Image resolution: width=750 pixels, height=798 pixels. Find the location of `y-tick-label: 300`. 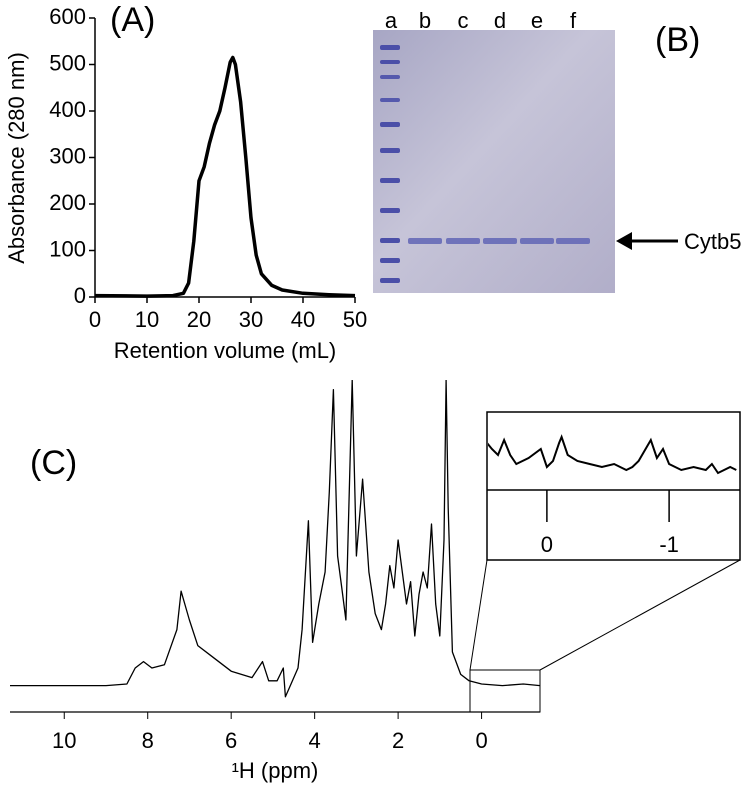

y-tick-label: 300 is located at coordinates (67, 155).